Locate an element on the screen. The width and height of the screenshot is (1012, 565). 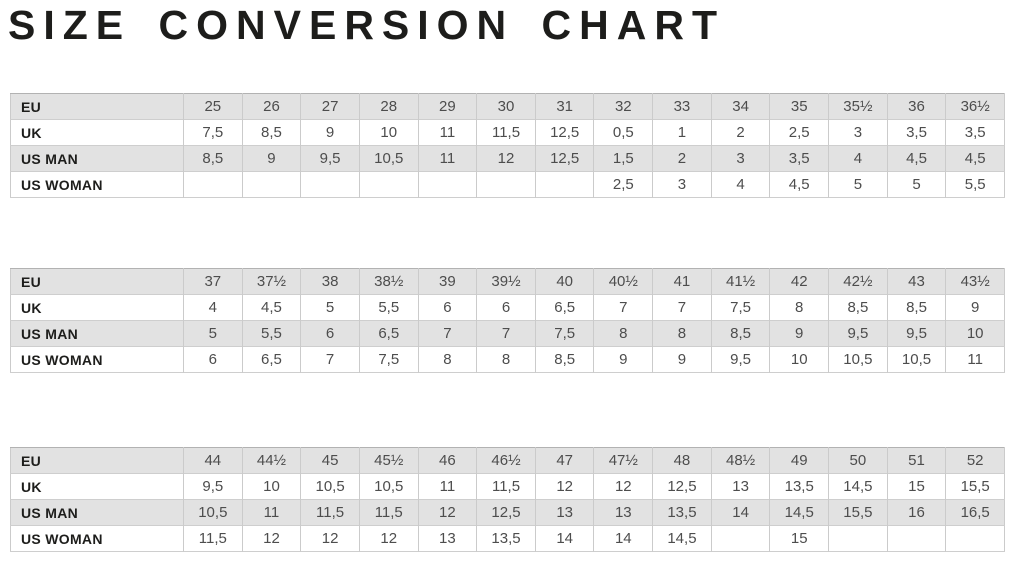
row-label: EU is located at coordinates (97, 106).